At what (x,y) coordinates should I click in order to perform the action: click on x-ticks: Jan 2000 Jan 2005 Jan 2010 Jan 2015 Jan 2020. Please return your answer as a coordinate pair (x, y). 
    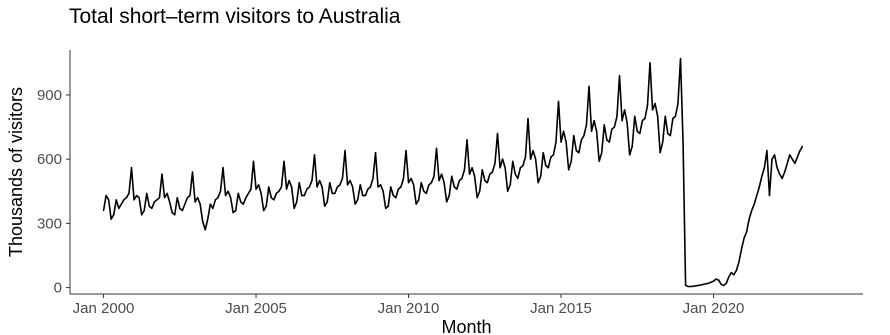
    Looking at the image, I should click on (409, 305).